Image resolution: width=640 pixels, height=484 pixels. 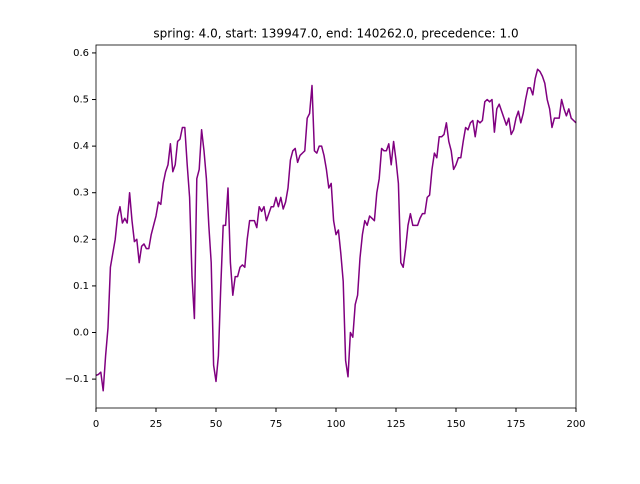 I want to click on y-tick-label: 0.1, so click(x=81, y=286).